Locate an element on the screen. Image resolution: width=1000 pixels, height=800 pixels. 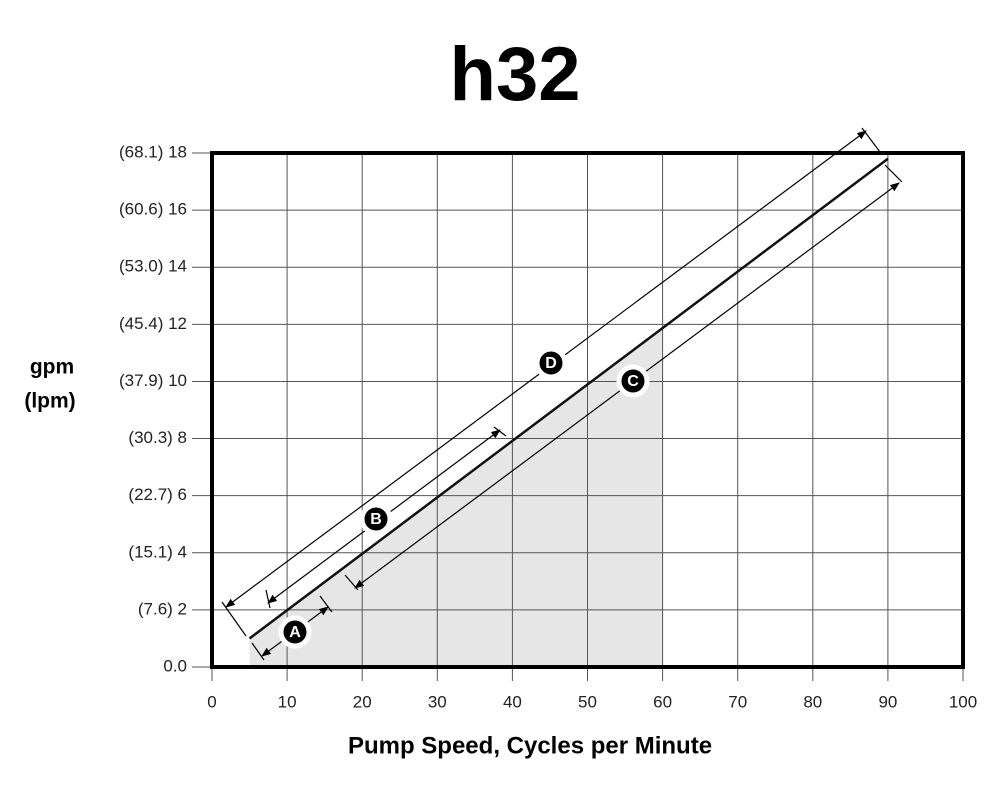
x-tick-label: 20 is located at coordinates (362, 701).